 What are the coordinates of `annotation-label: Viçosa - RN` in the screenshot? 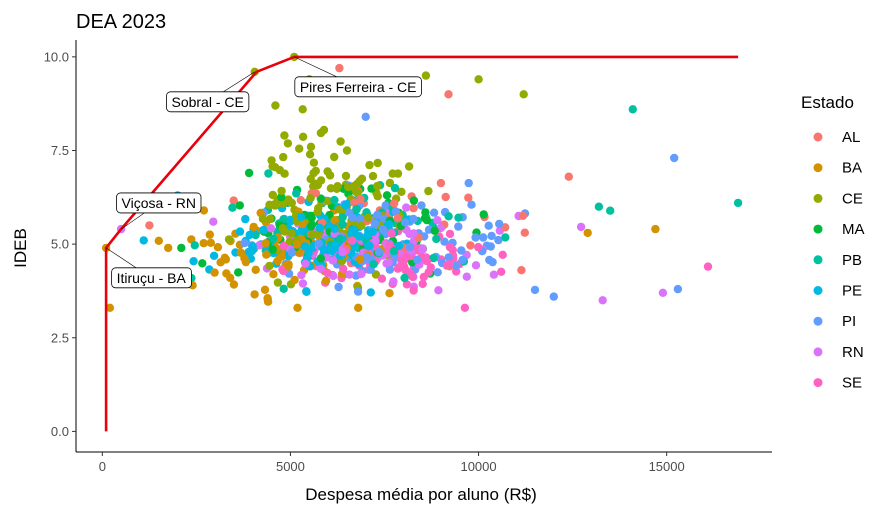 It's located at (159, 203).